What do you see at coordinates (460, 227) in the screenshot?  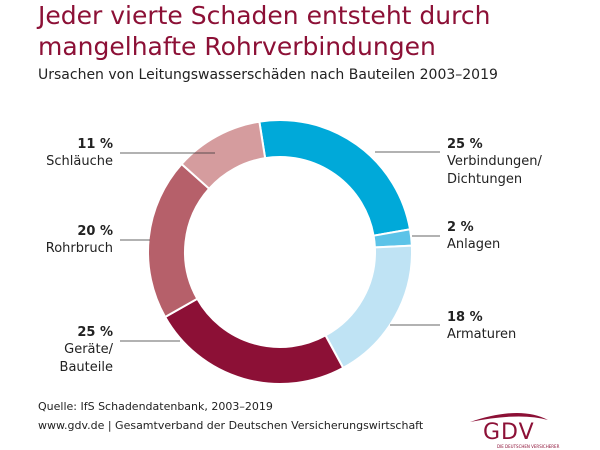 I see `value-label: 2 %` at bounding box center [460, 227].